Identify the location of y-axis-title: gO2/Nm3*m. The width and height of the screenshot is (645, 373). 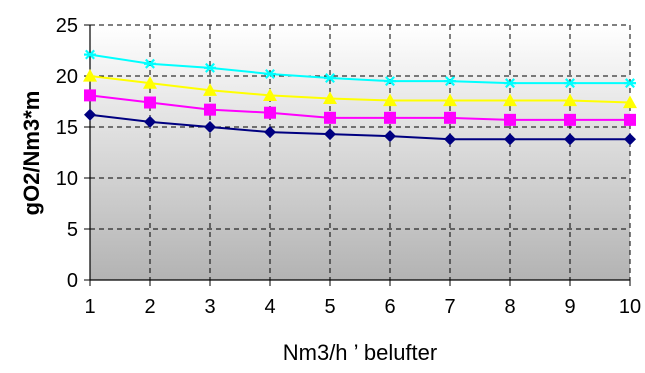
(31, 152).